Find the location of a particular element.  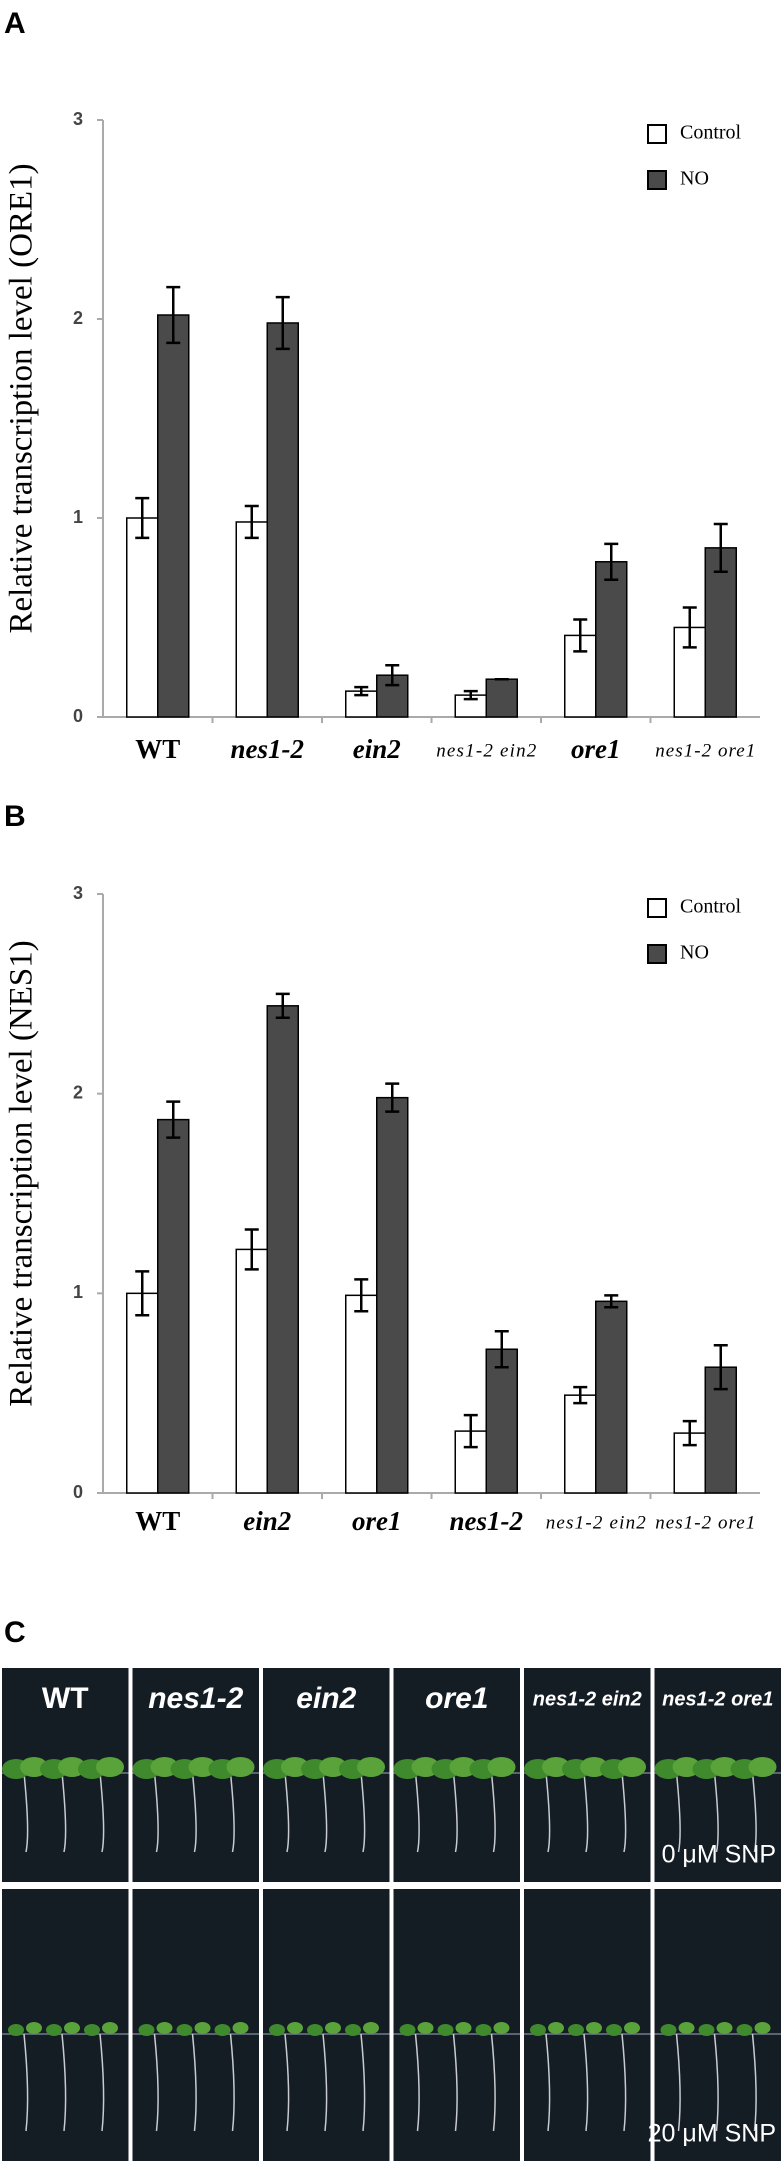

panel-label: A is located at coordinates (15, 23).